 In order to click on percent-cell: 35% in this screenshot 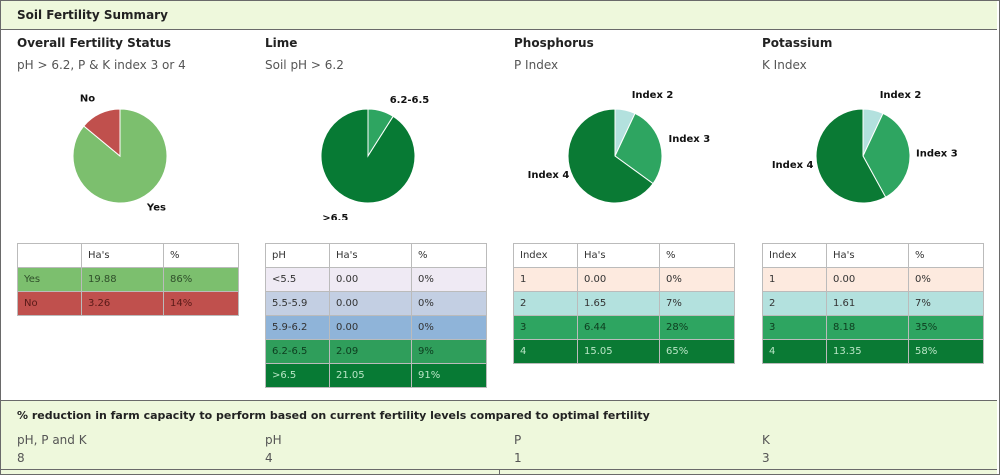, I will do `click(946, 327)`.